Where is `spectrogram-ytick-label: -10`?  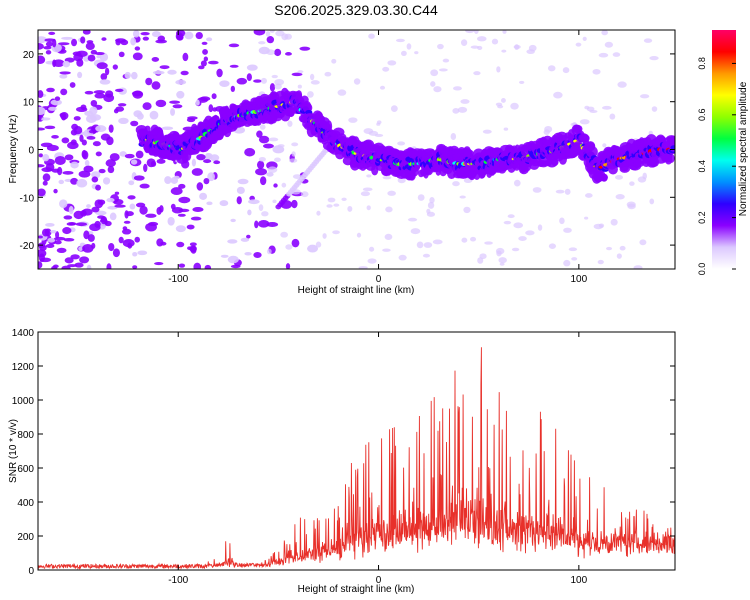
spectrogram-ytick-label: -10 is located at coordinates (27, 198).